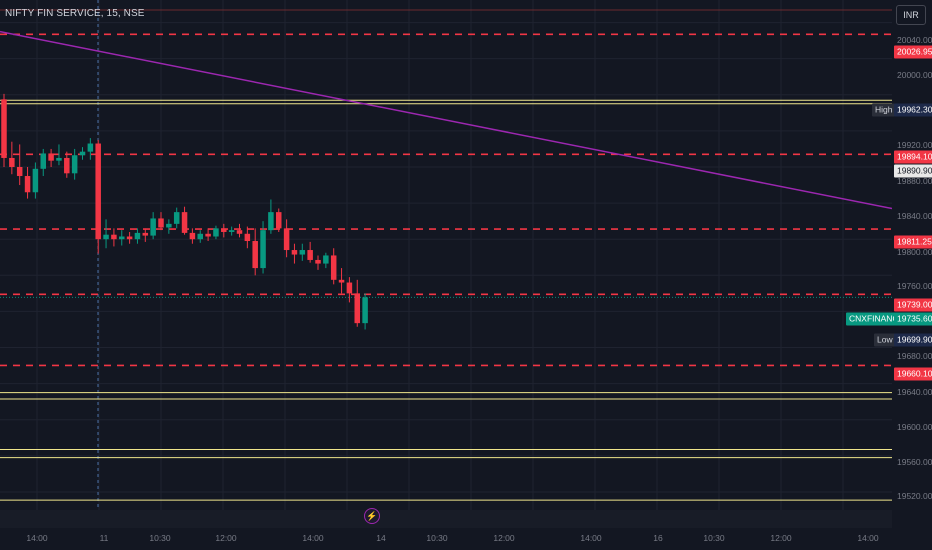  What do you see at coordinates (913, 340) in the screenshot?
I see `low-price-label: 19699.90` at bounding box center [913, 340].